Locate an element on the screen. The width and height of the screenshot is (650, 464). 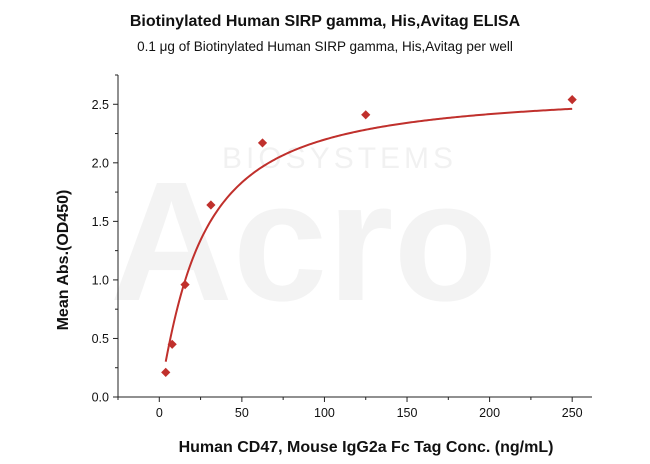
y-tick-label: 2.0 is located at coordinates (100, 163).